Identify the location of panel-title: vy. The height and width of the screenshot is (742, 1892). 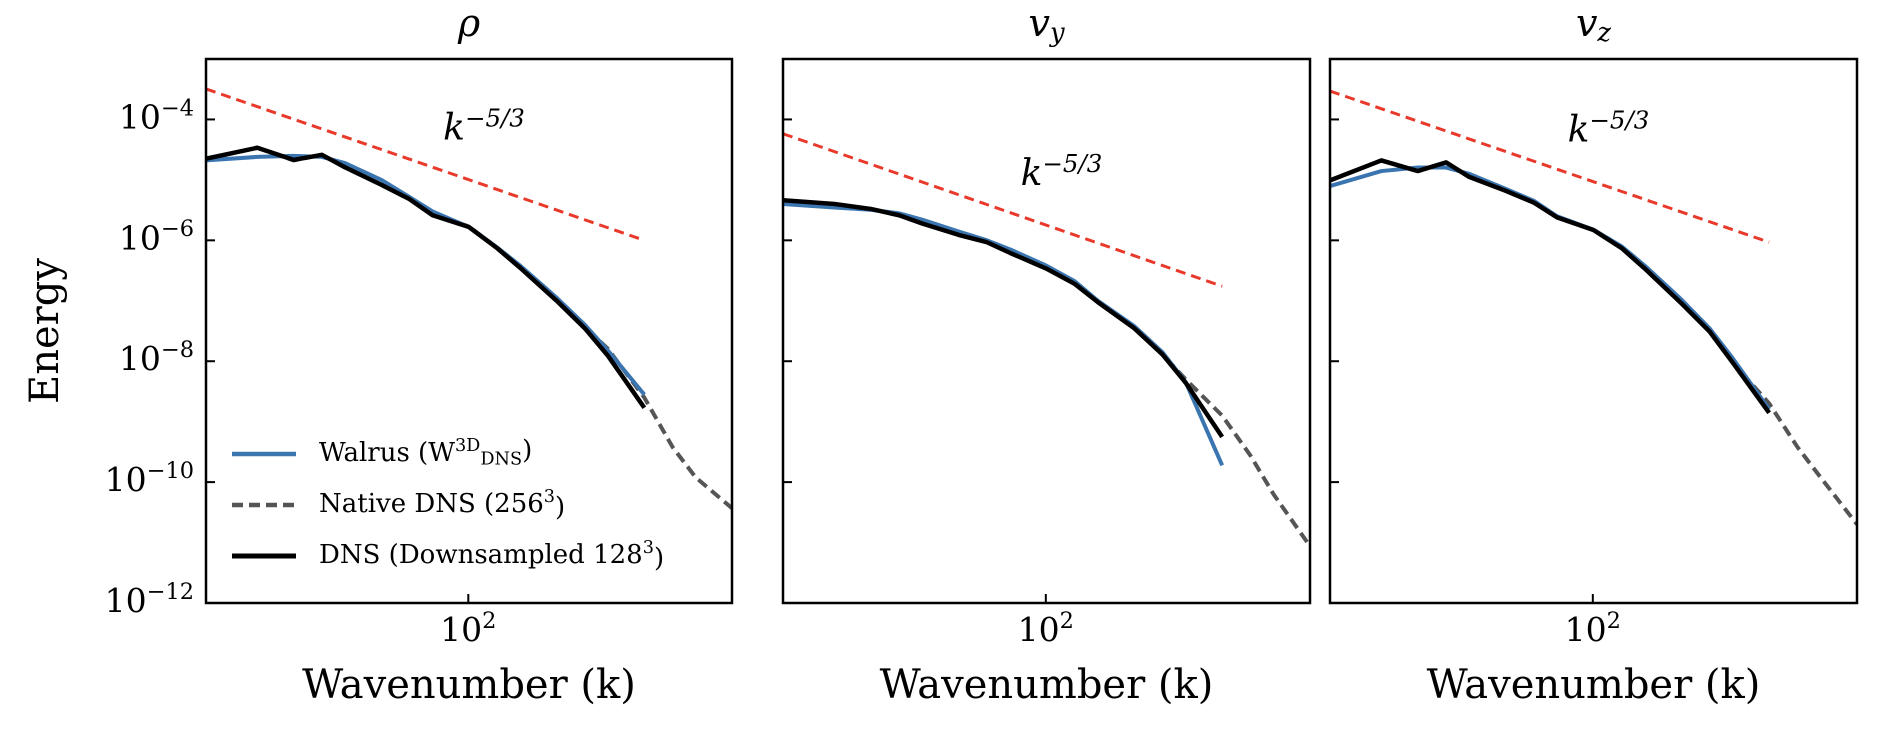
(1046, 24).